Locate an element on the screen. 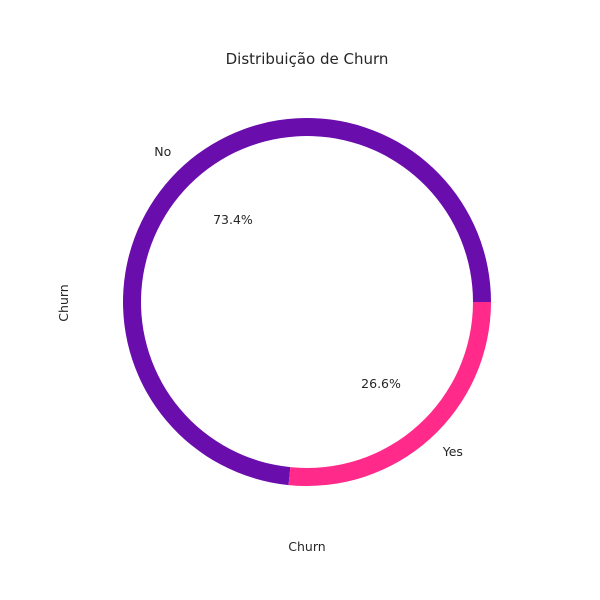 The image size is (600, 600). slice-label-no: No is located at coordinates (162, 151).